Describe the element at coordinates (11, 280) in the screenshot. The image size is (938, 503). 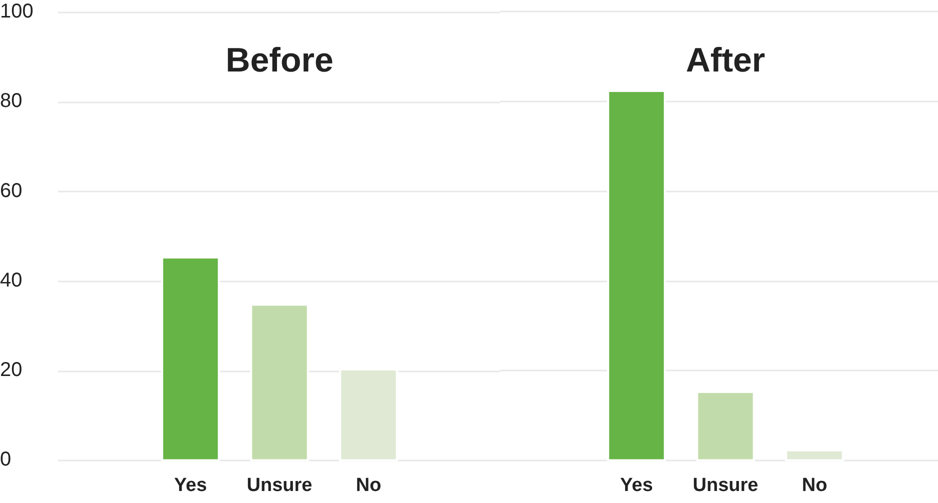
I see `y-tick-label: 40` at that location.